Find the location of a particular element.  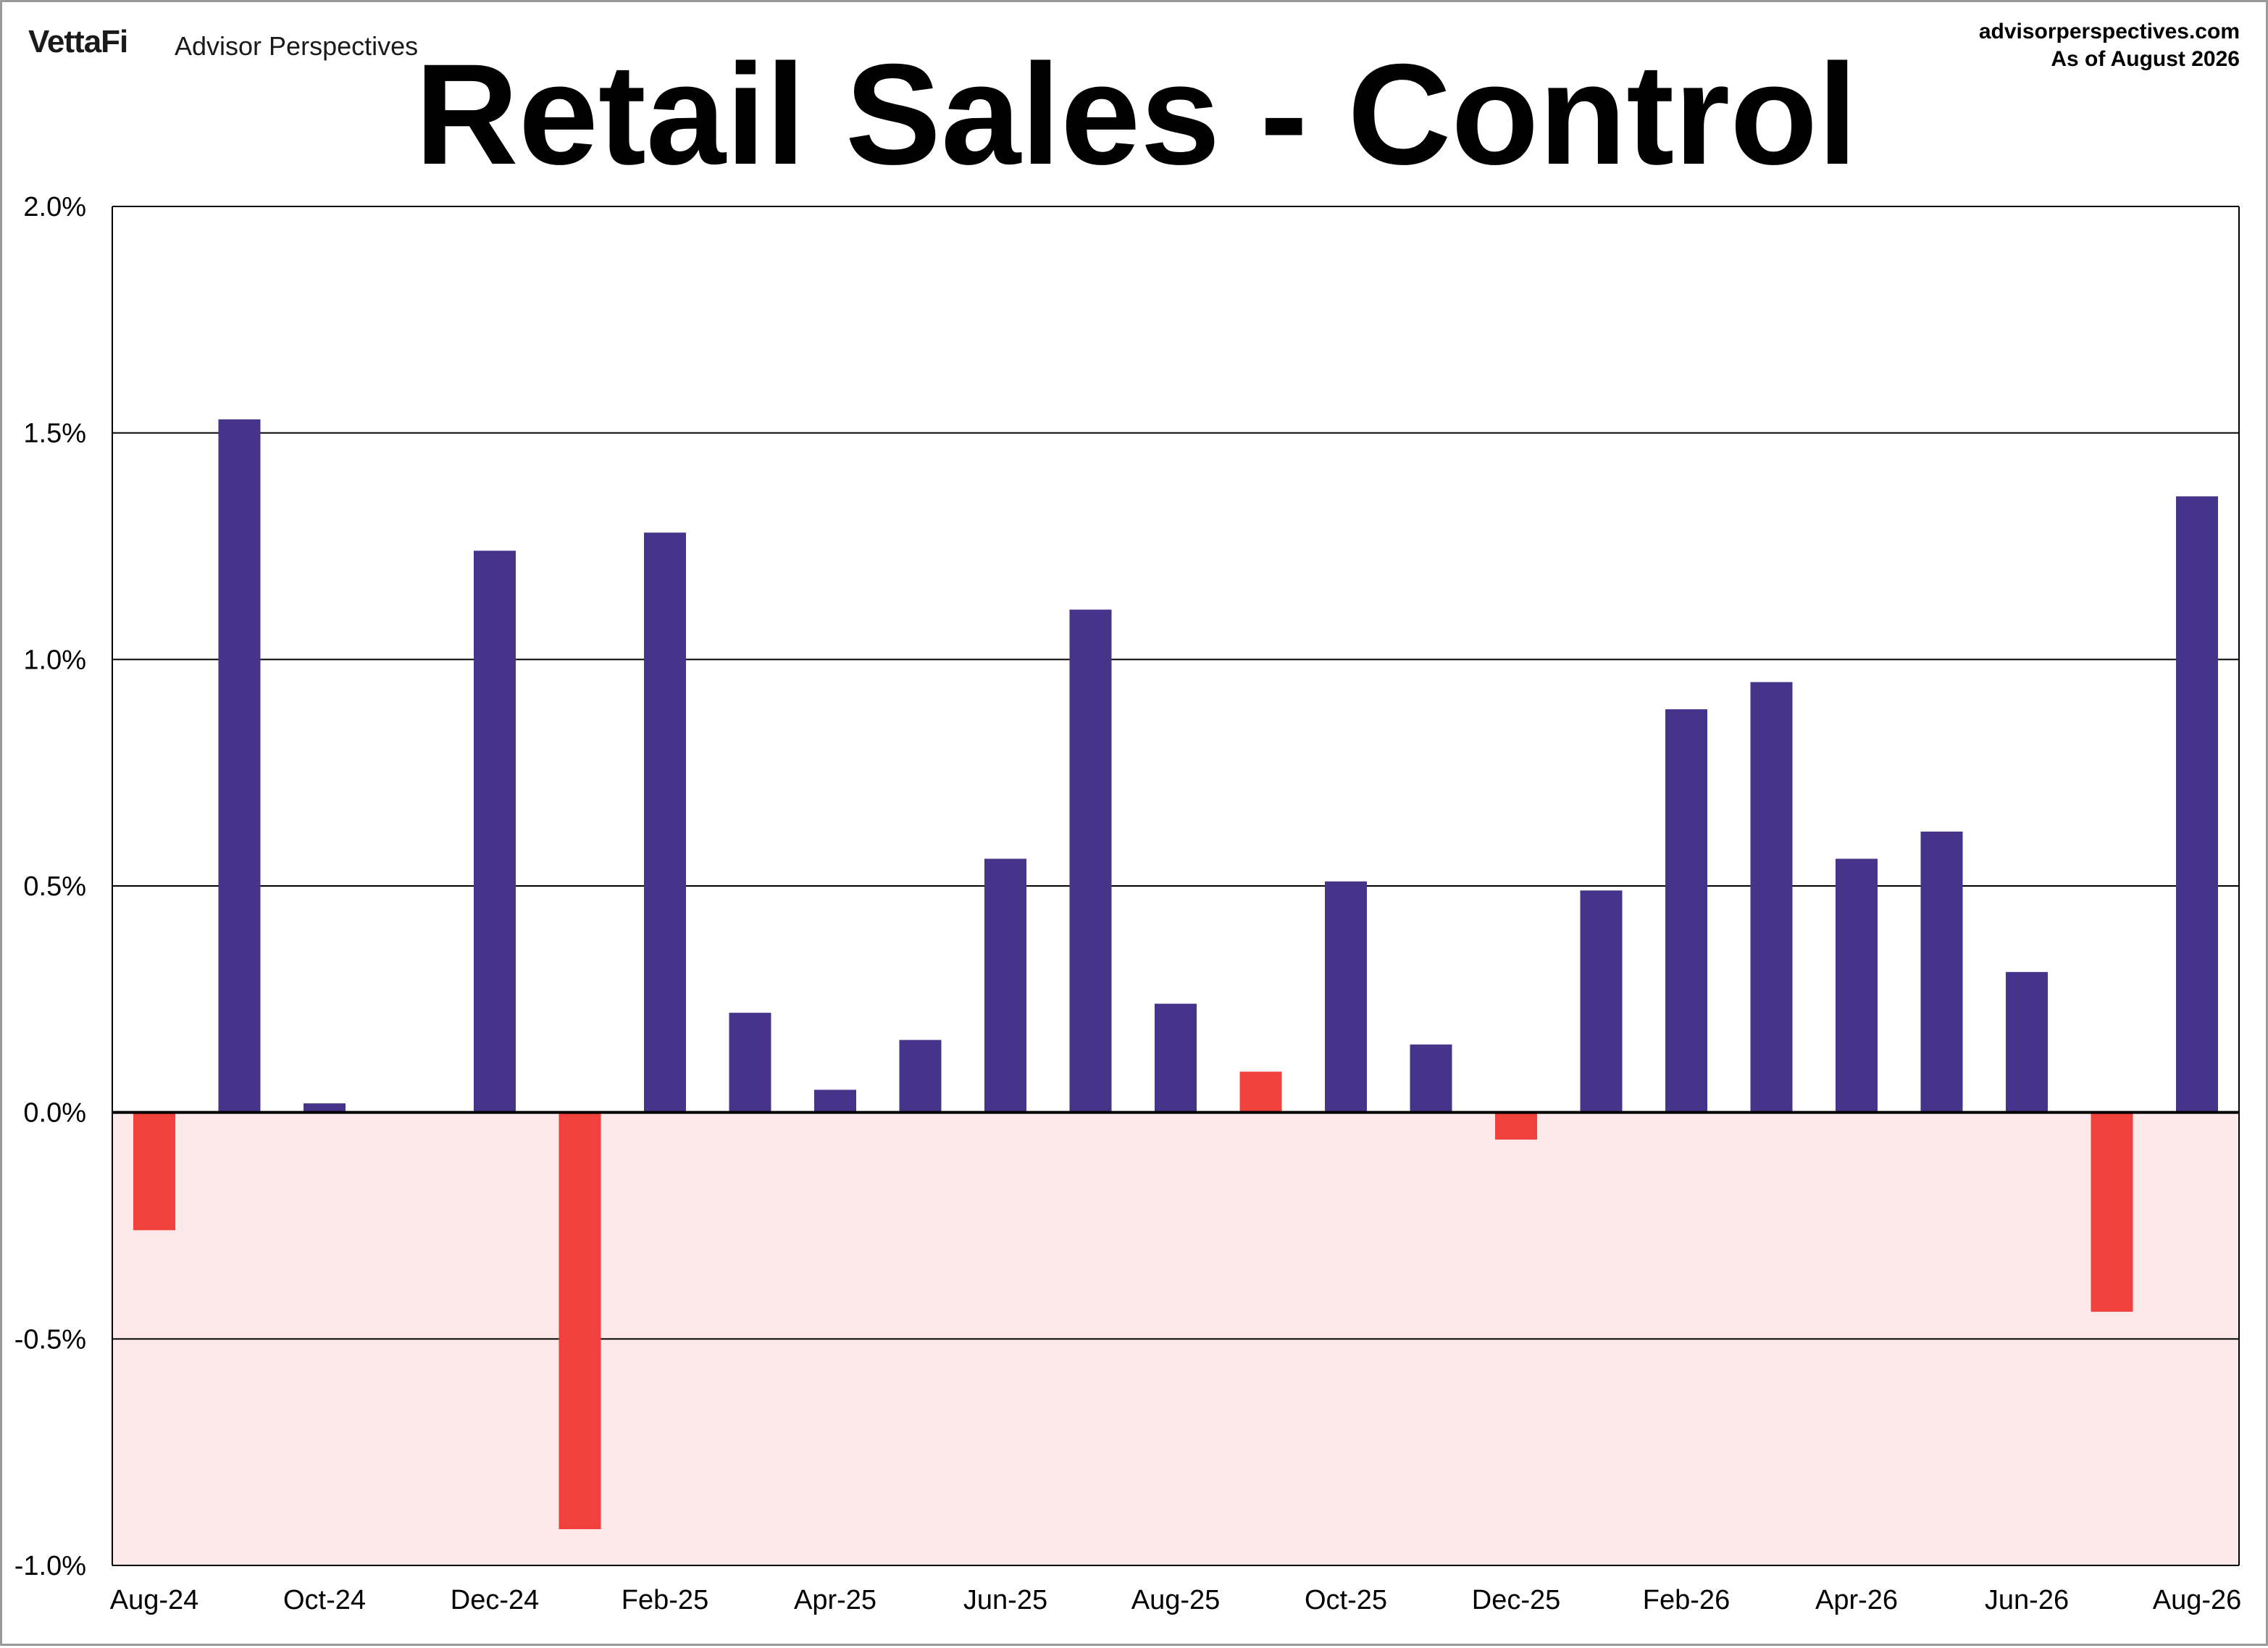

chart-title: Retail Sales - Control is located at coordinates (1136, 114).